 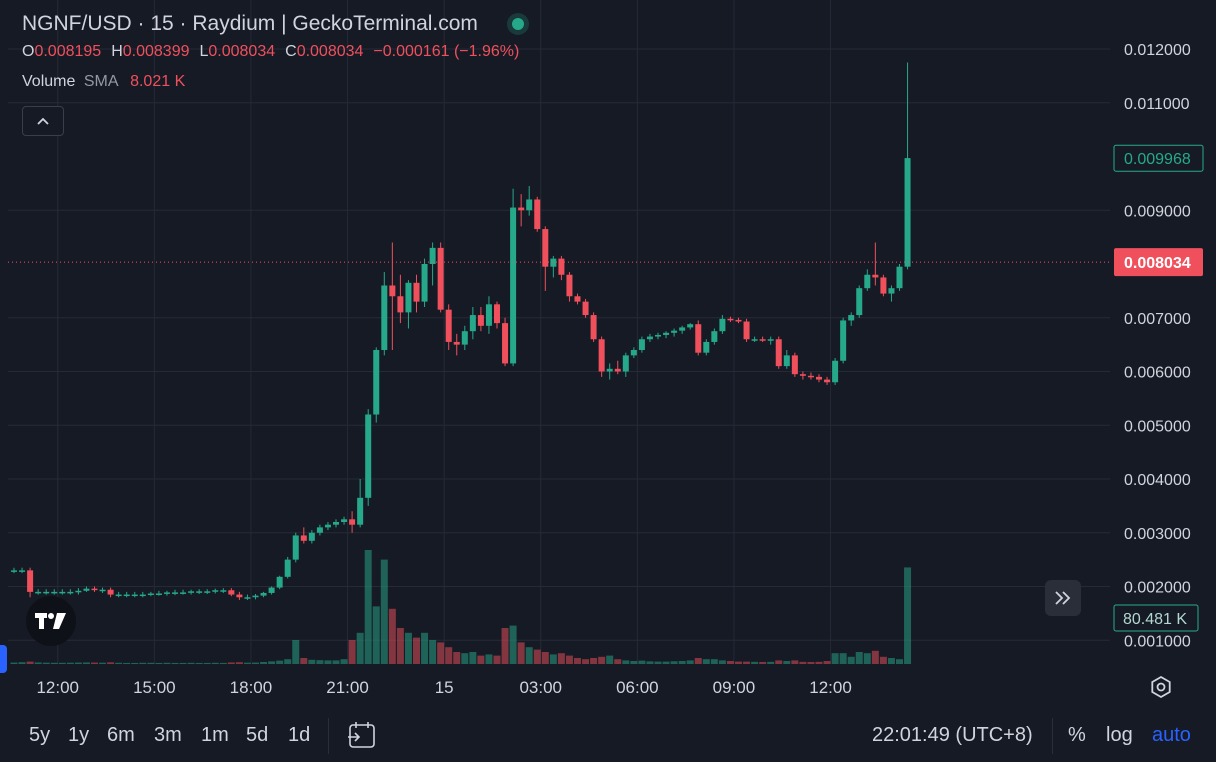 I want to click on scroll-to-realtime-button, so click(x=1063, y=598).